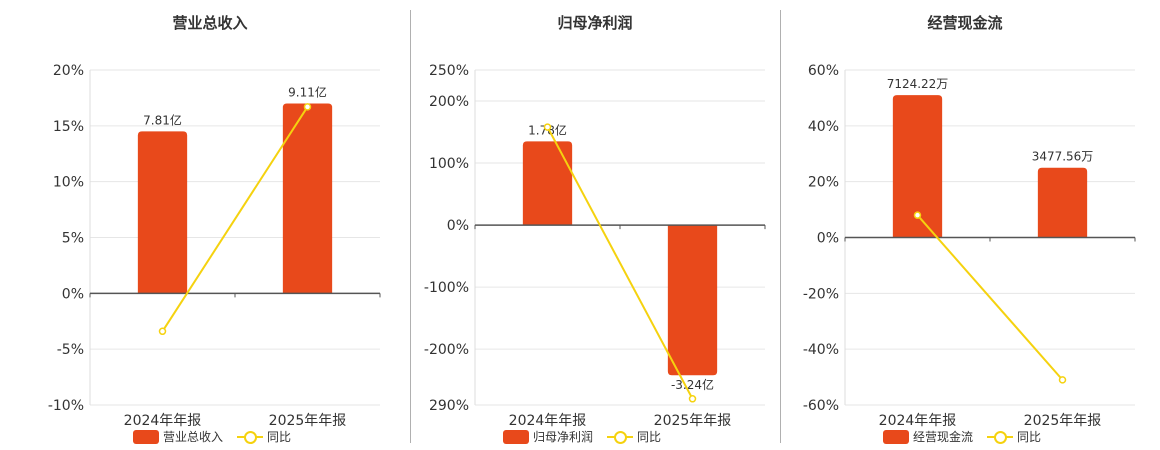  Describe the element at coordinates (73, 239) in the screenshot. I see `y-tick-label: 5%` at that location.